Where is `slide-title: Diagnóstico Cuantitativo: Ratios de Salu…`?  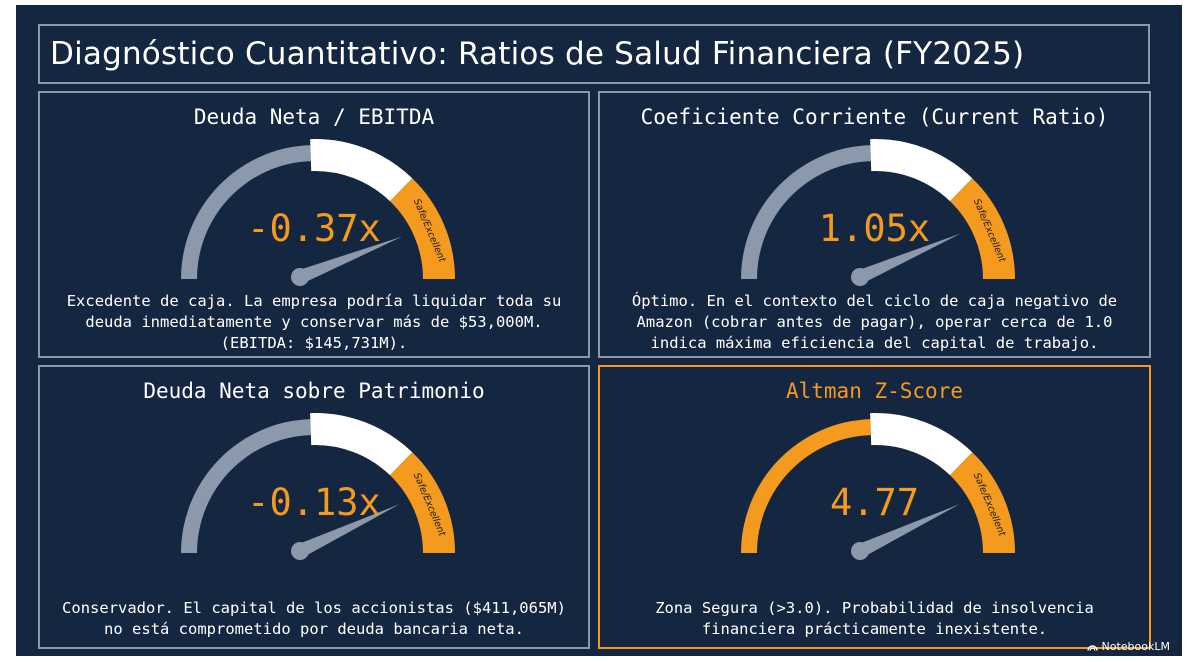
slide-title: Diagnóstico Cuantitativo: Ratios de Salu… is located at coordinates (537, 54).